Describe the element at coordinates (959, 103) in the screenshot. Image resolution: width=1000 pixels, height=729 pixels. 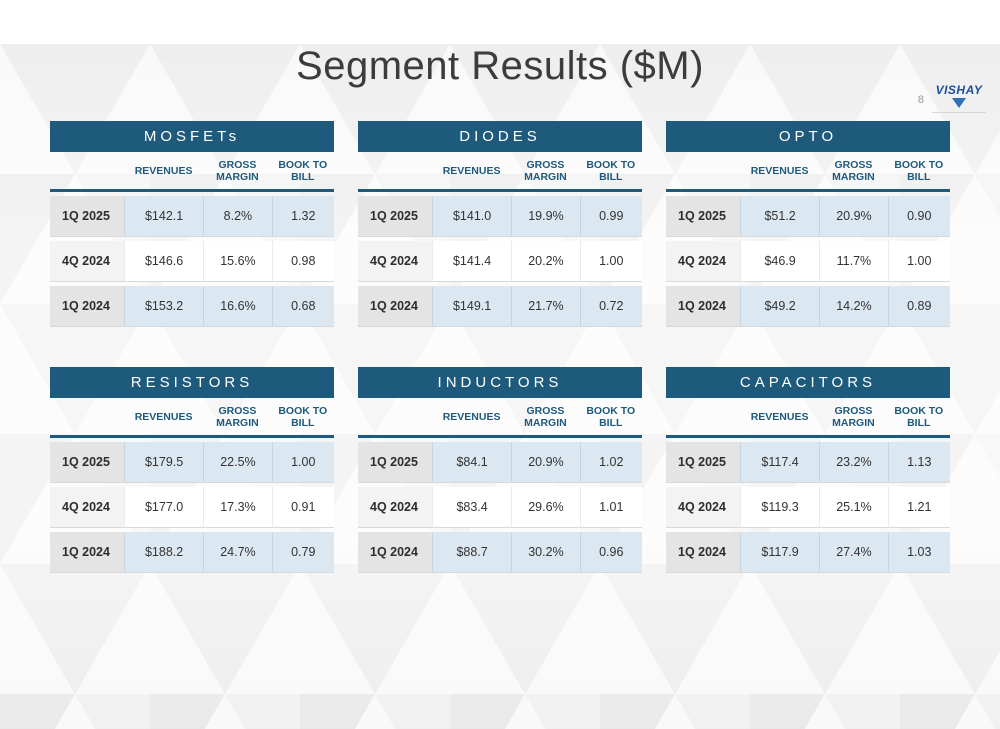
I see `vishay-triangle-icon` at that location.